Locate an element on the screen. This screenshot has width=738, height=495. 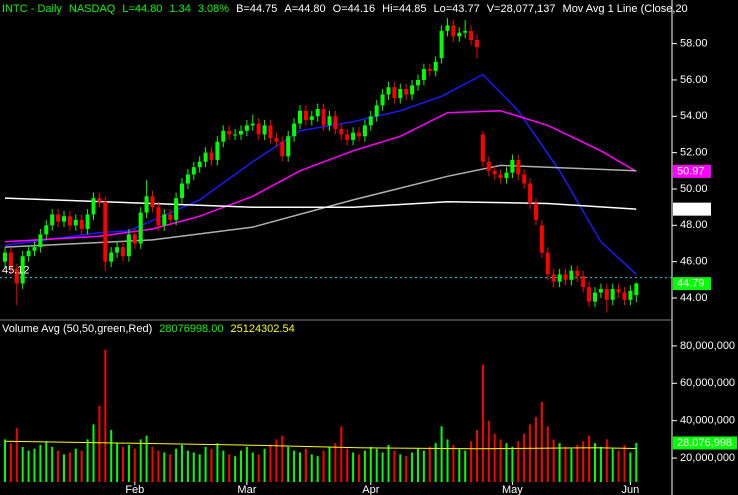
header-item: INTC - Daily is located at coordinates (32, 9).